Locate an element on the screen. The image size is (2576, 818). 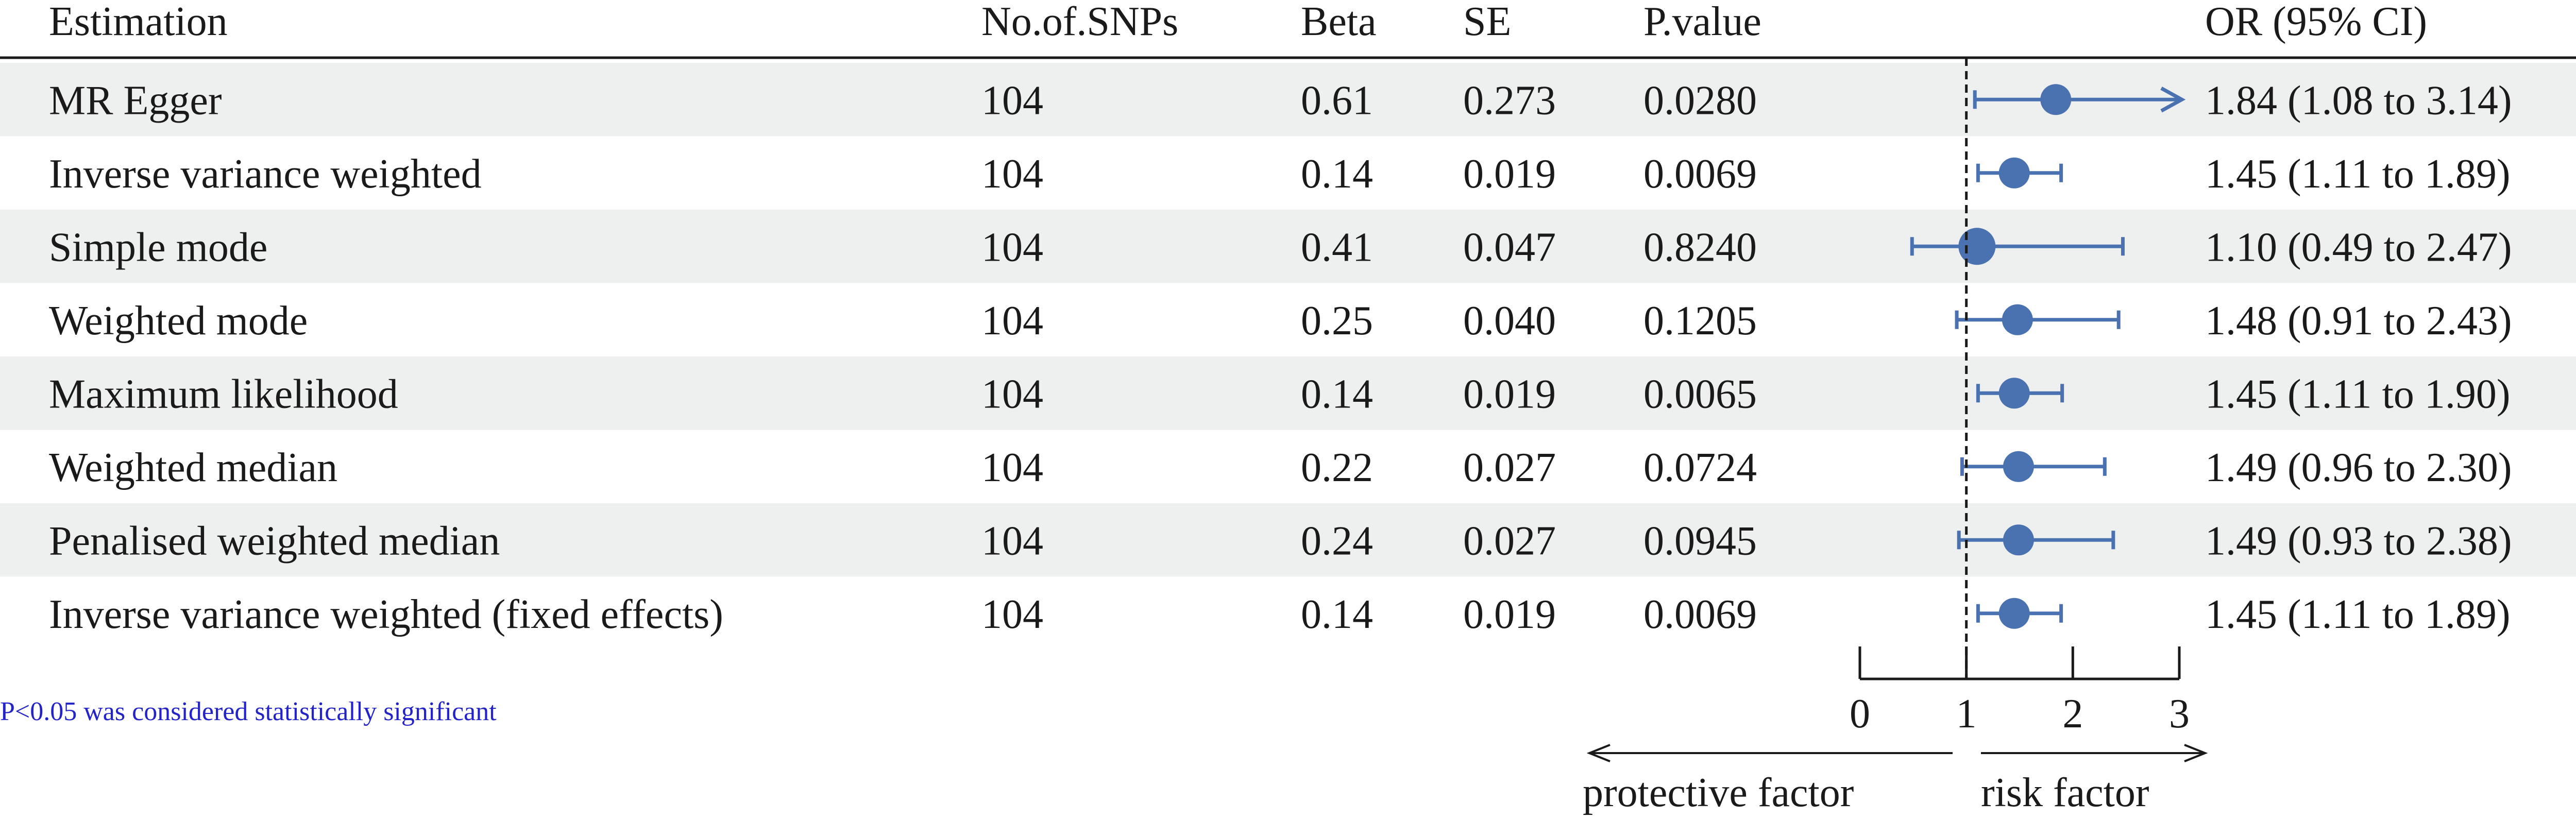
protective-factor-label: protective factor is located at coordinates (1718, 792).